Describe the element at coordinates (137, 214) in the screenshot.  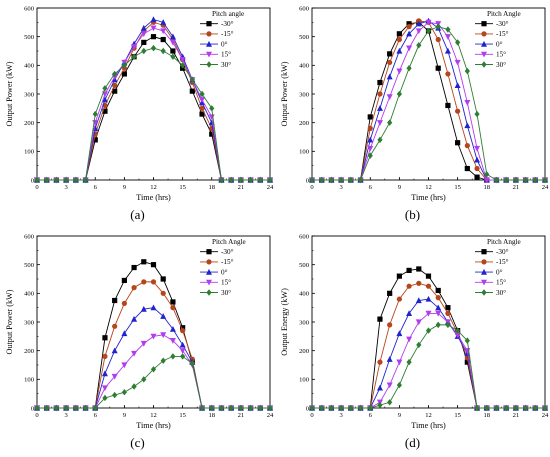
I see `panel-label-a: (a)` at that location.